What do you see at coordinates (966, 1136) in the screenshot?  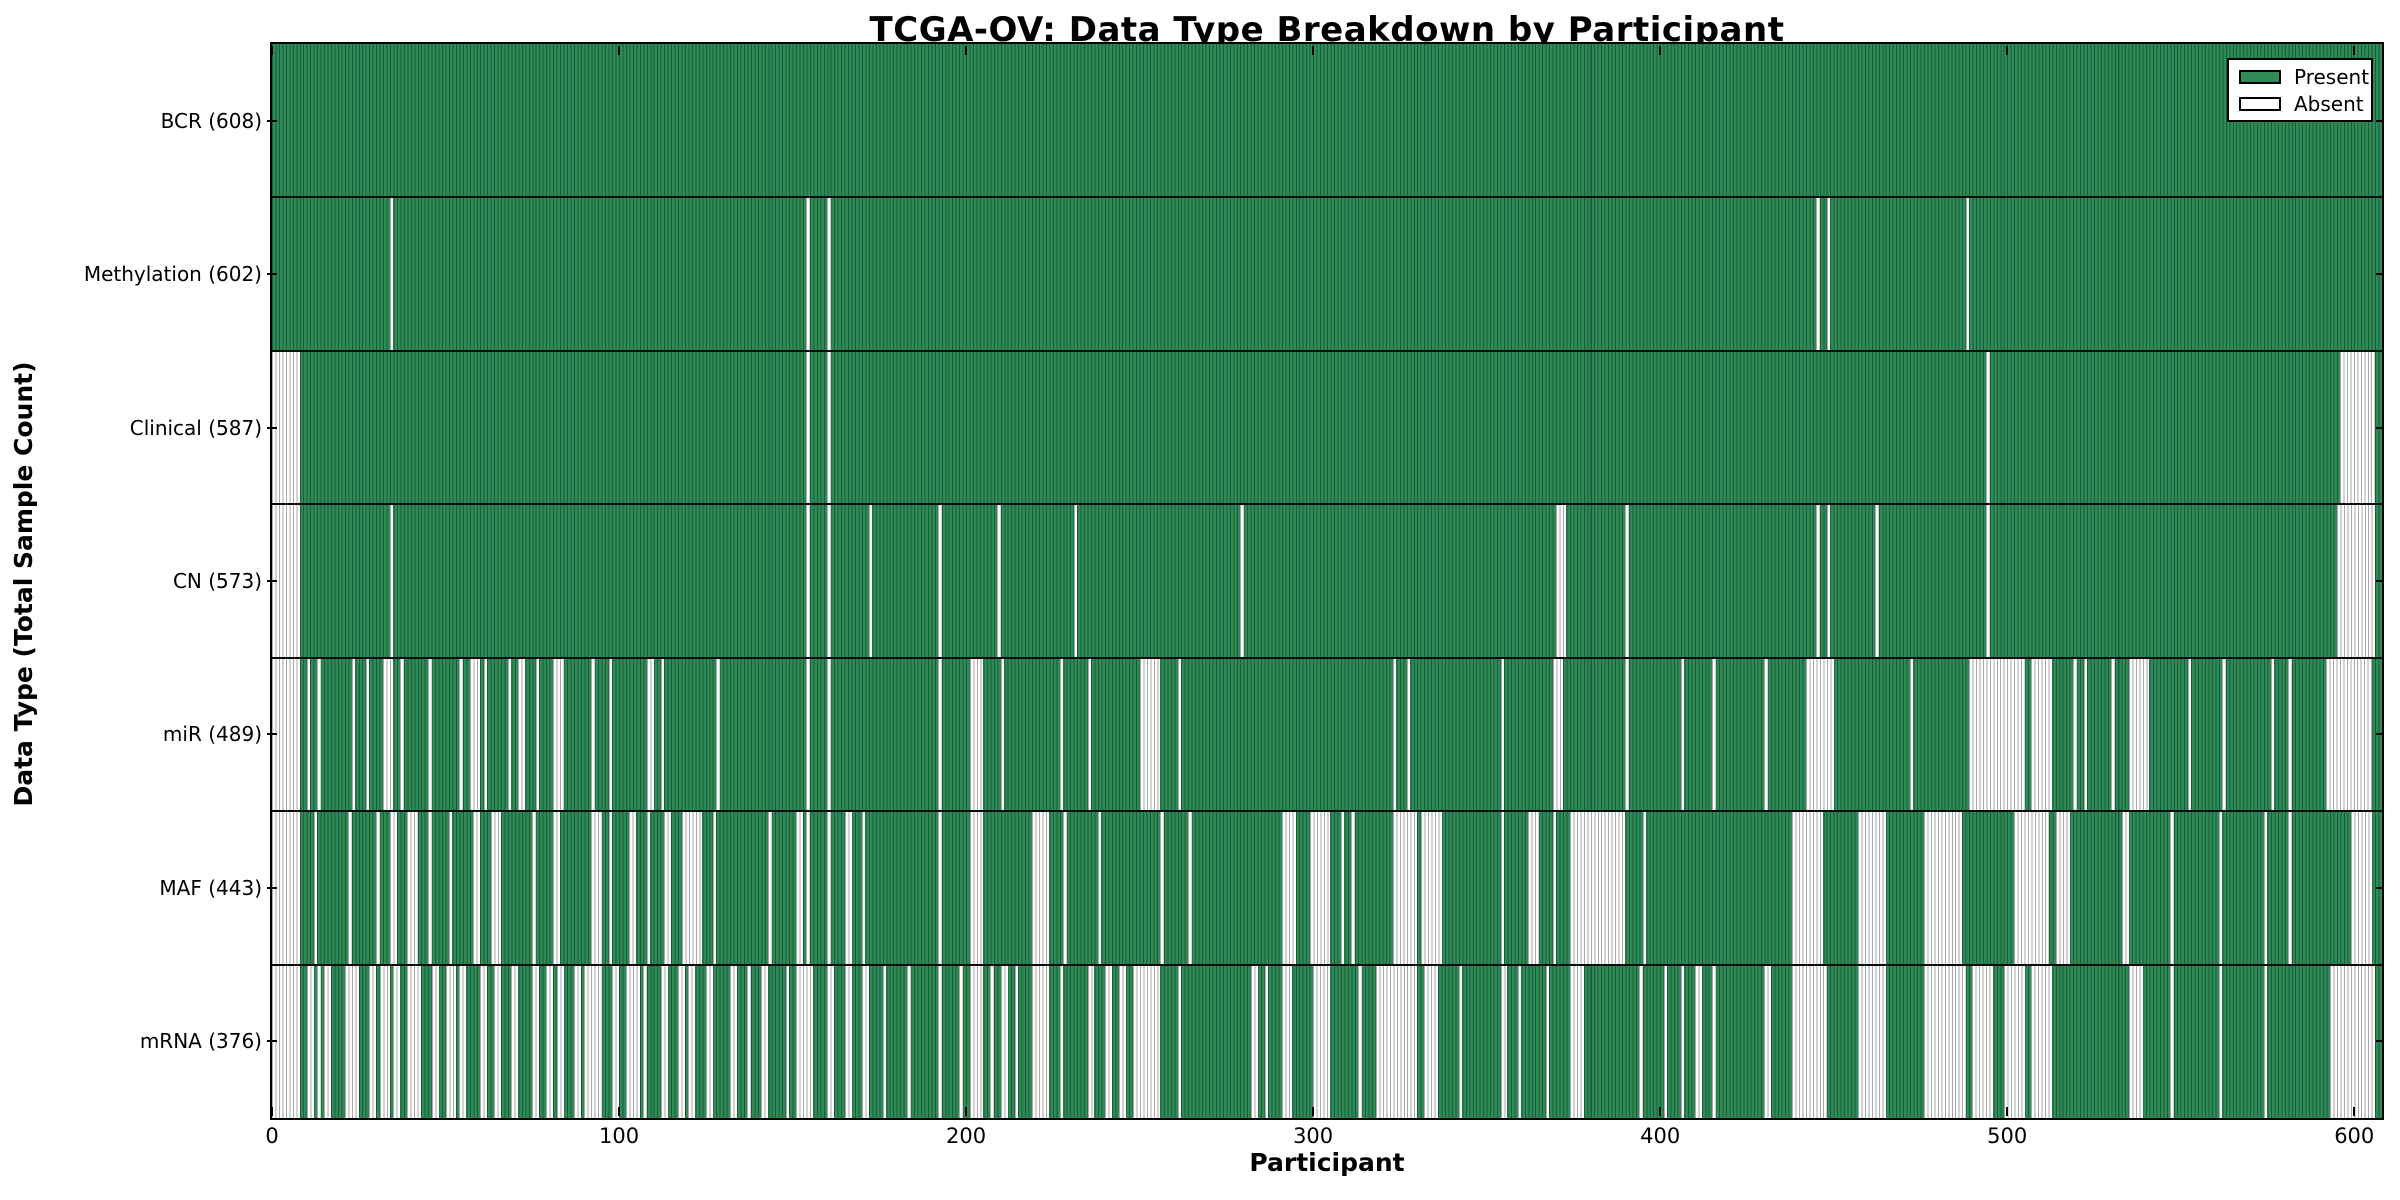 I see `x-tick-label-200: 200` at bounding box center [966, 1136].